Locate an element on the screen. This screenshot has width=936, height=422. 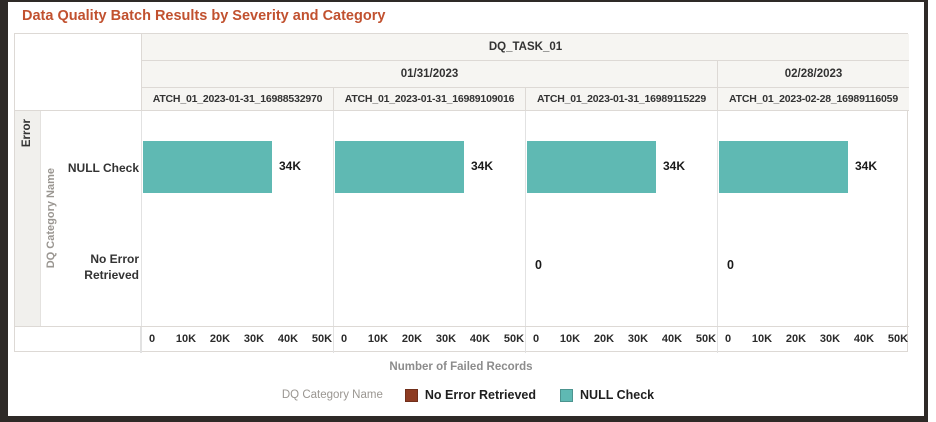
legend-item: NULL Check is located at coordinates (607, 395).